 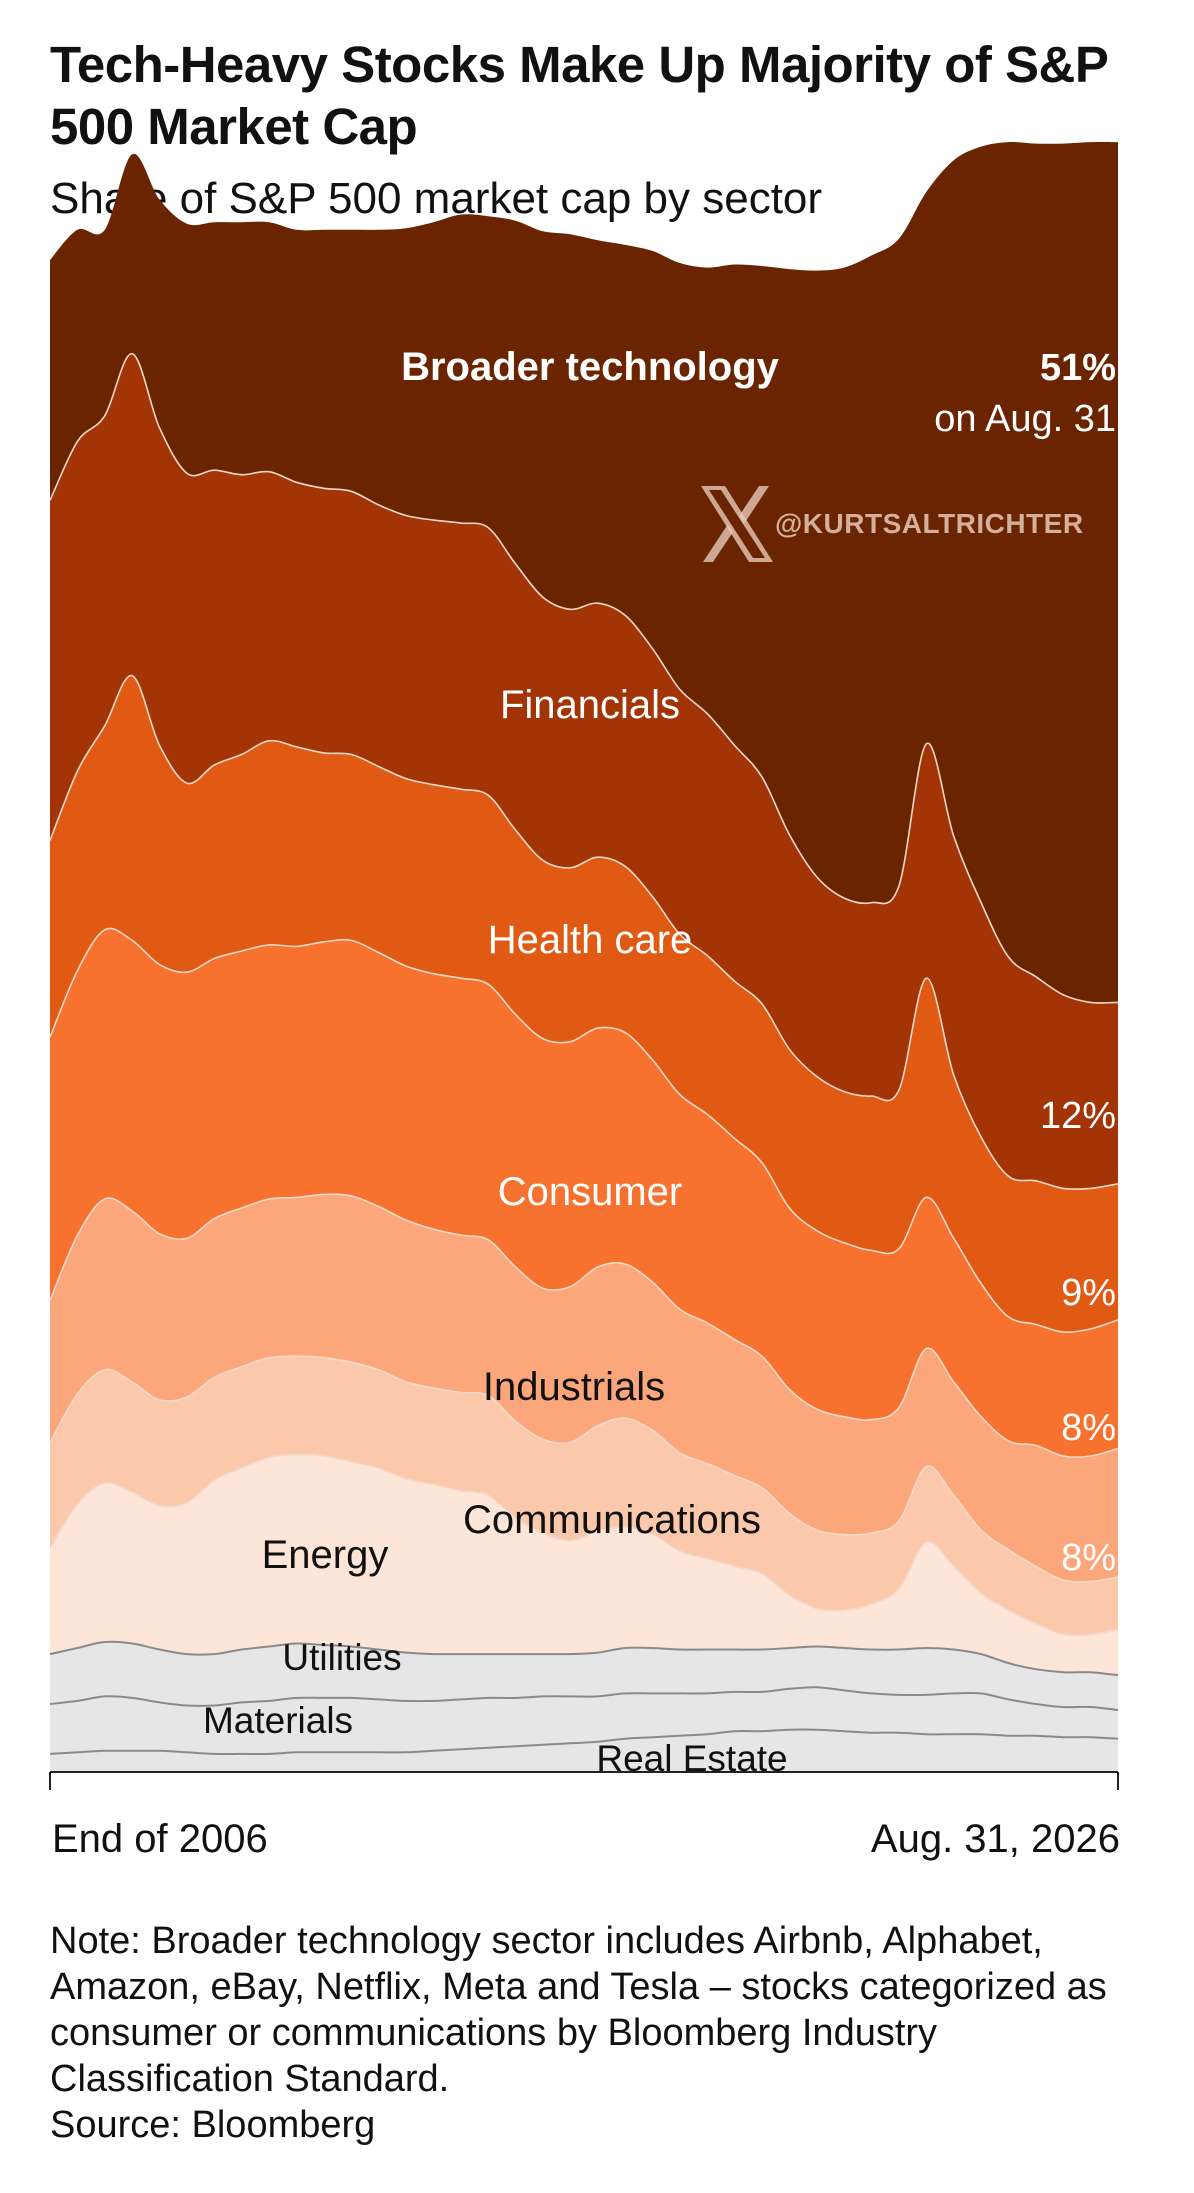 I want to click on x-axis: End of 2006 Aug. 31, 2026, so click(x=584, y=1816).